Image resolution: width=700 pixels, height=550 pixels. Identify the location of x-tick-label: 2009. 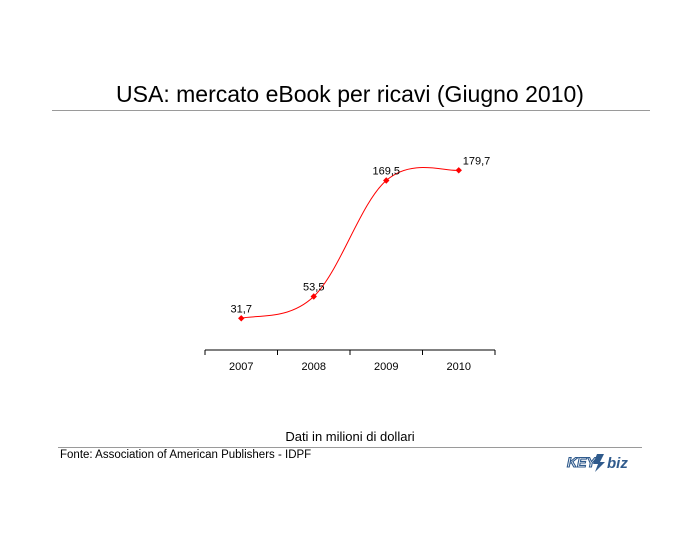
(386, 367).